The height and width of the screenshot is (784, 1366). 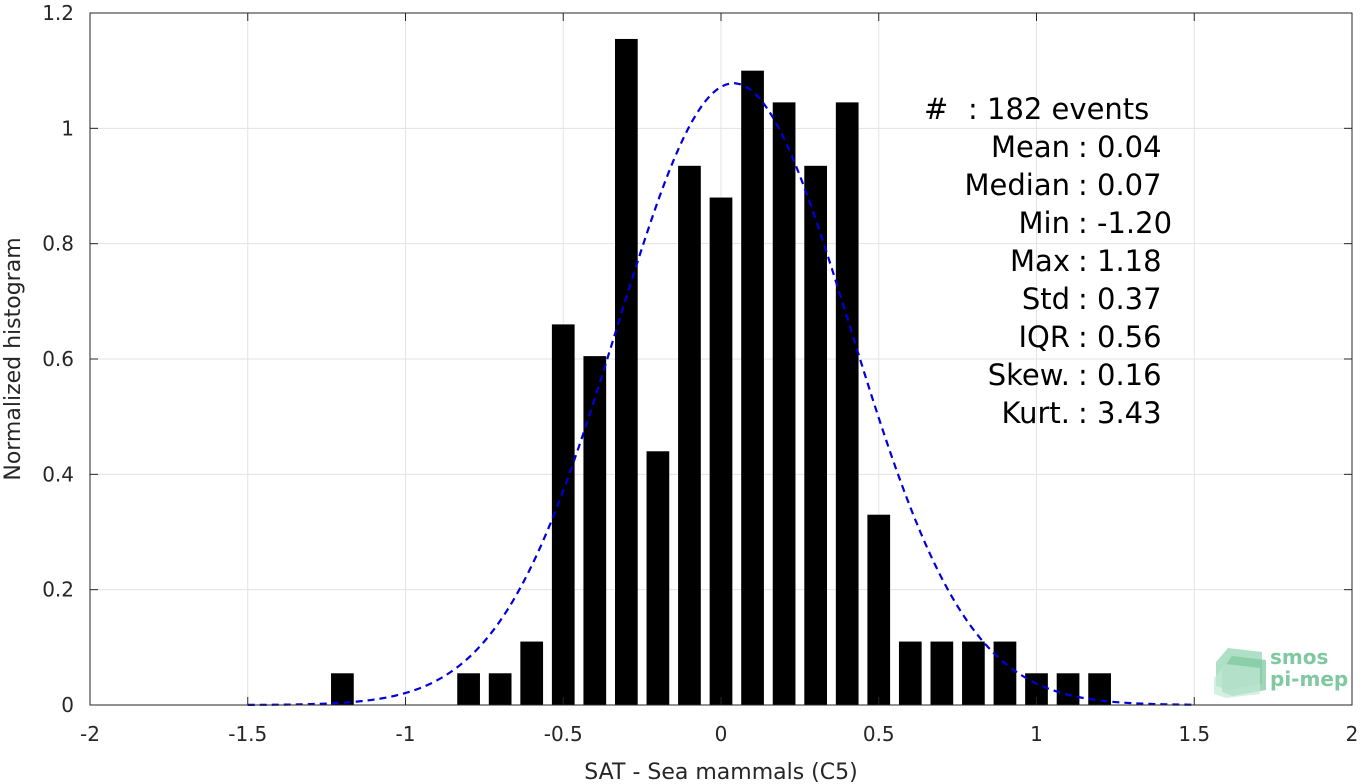 What do you see at coordinates (1120, 413) in the screenshot?
I see `stat-value-8: : 3.43` at bounding box center [1120, 413].